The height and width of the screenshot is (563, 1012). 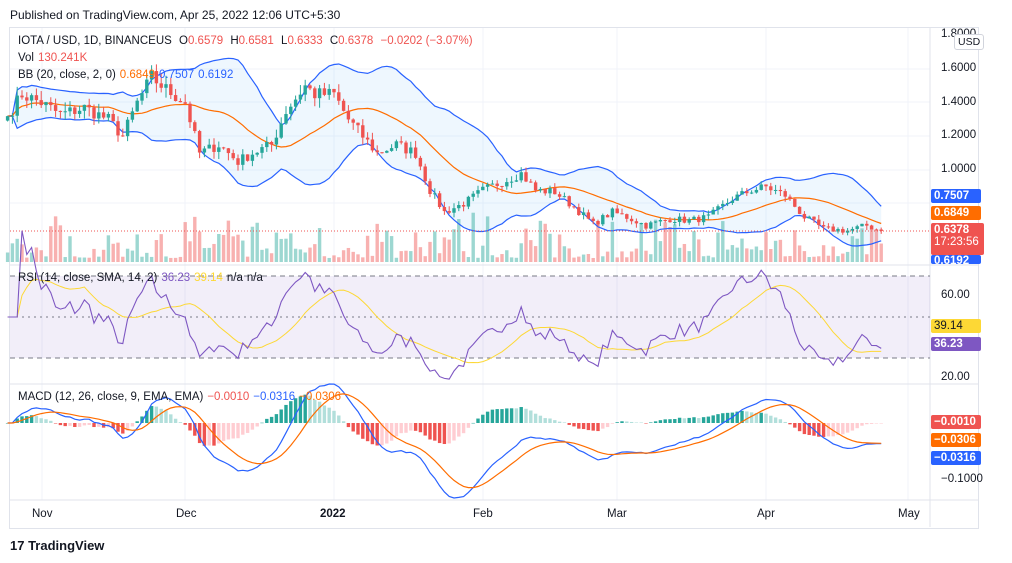 What do you see at coordinates (26, 58) in the screenshot?
I see `volume-label: Vol` at bounding box center [26, 58].